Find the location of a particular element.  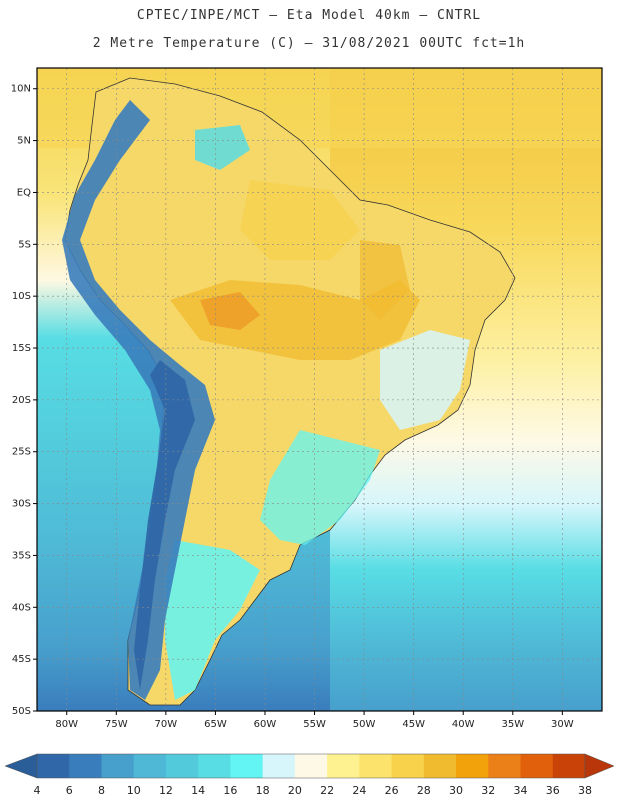

colorbar-label: 6 is located at coordinates (69, 790).